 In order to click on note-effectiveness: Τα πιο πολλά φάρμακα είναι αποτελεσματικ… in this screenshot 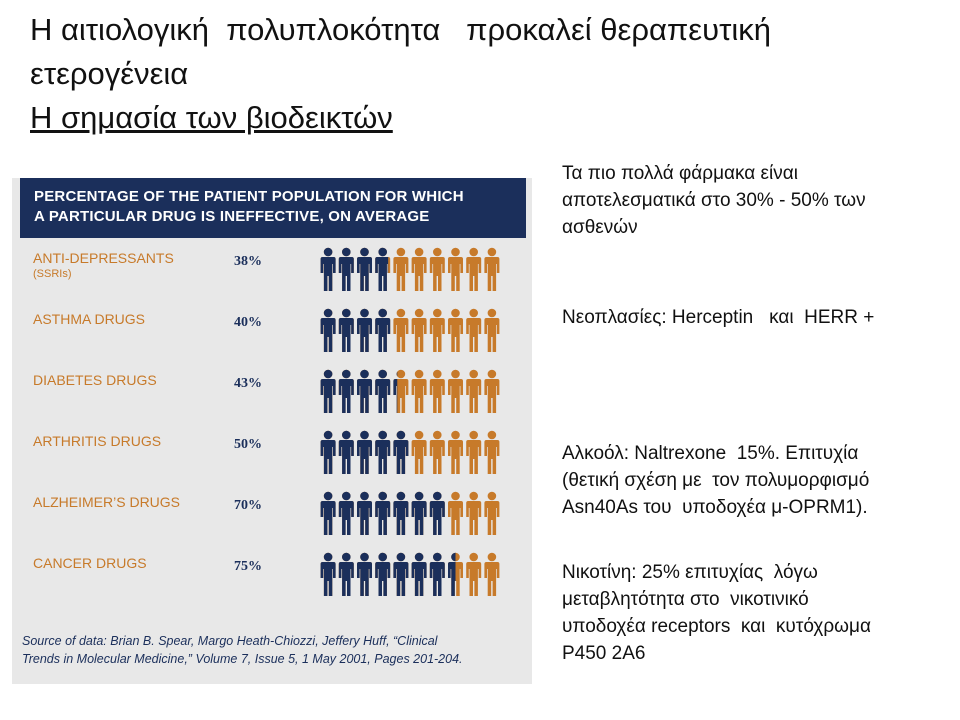, I will do `click(714, 200)`.